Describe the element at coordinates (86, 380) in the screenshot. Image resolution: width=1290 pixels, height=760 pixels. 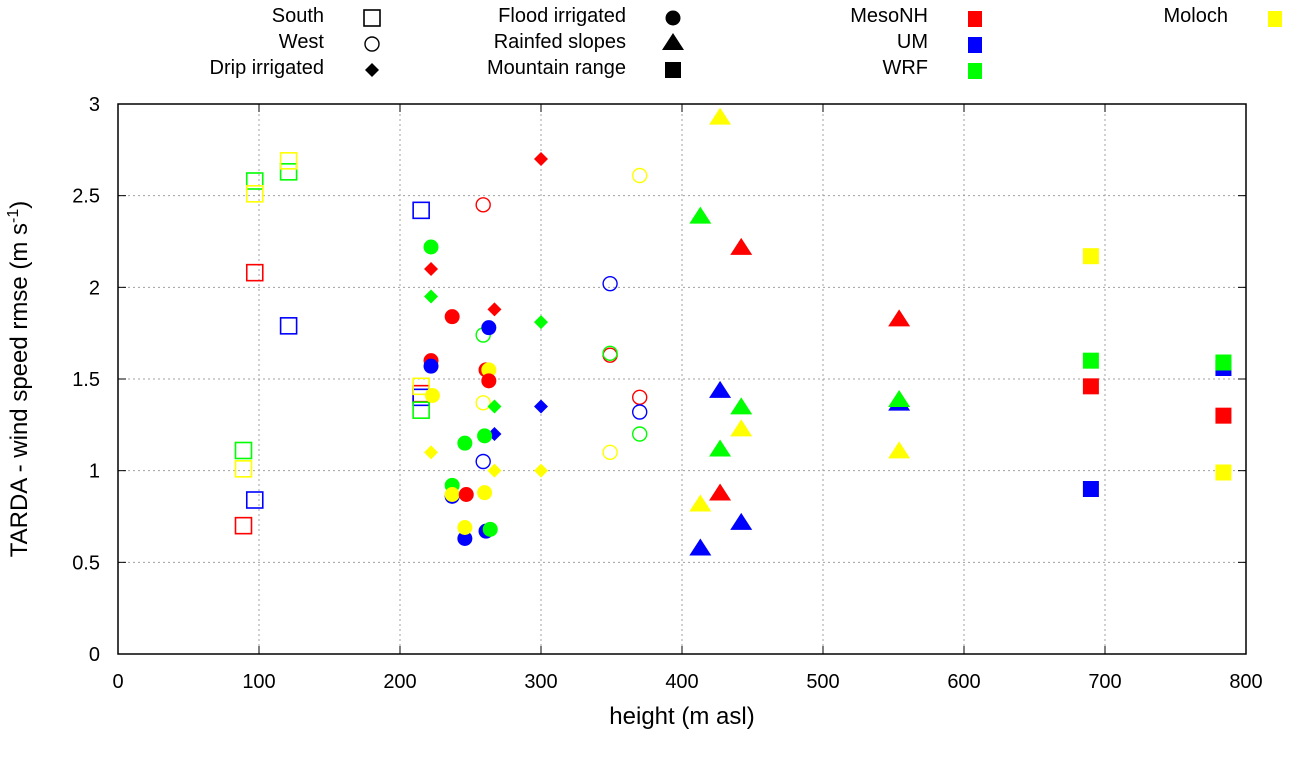
I see `y-tick-label: 1.5` at that location.